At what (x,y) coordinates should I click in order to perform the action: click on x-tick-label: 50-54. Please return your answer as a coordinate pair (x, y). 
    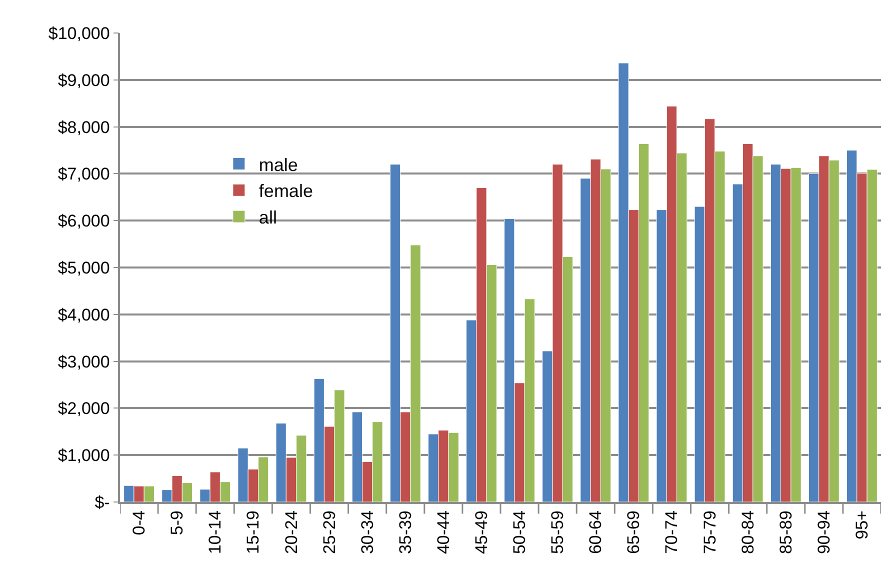
    Looking at the image, I should click on (520, 532).